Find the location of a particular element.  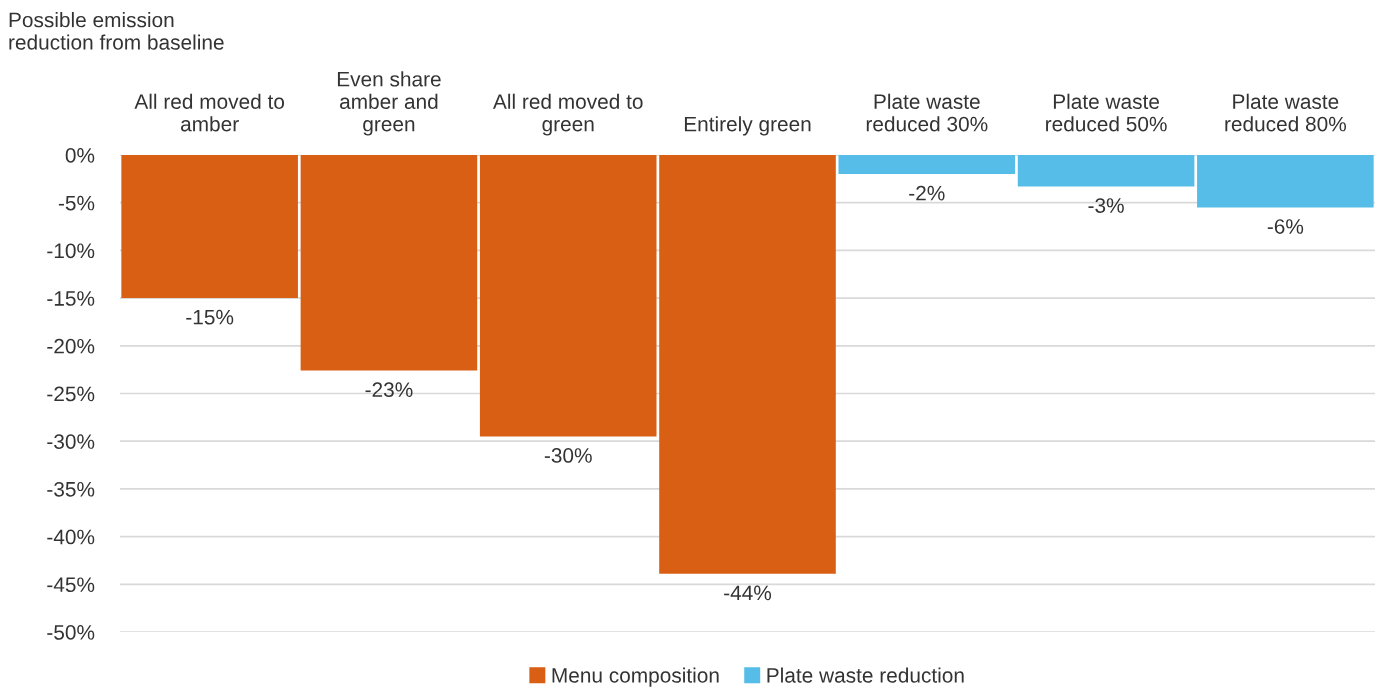

x-tick-label: Even share amber and green is located at coordinates (389, 103).